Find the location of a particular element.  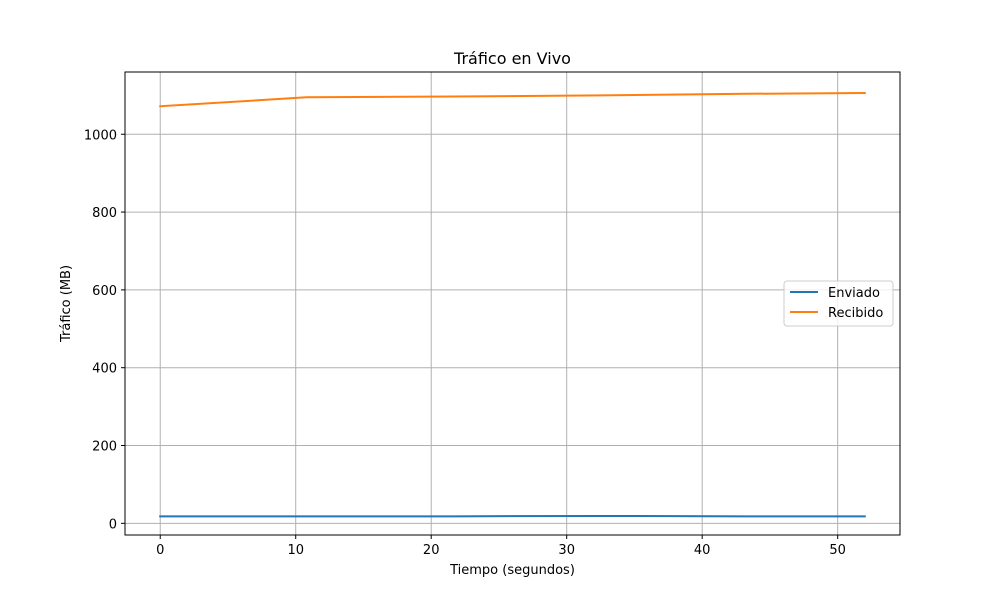

y-tick-label: 0 is located at coordinates (113, 524).